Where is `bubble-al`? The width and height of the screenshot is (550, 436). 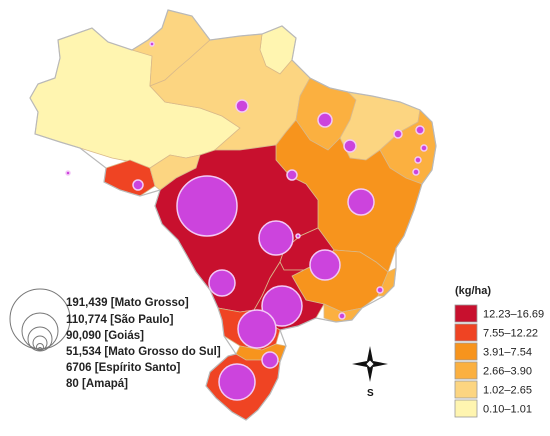 bubble-al is located at coordinates (416, 172).